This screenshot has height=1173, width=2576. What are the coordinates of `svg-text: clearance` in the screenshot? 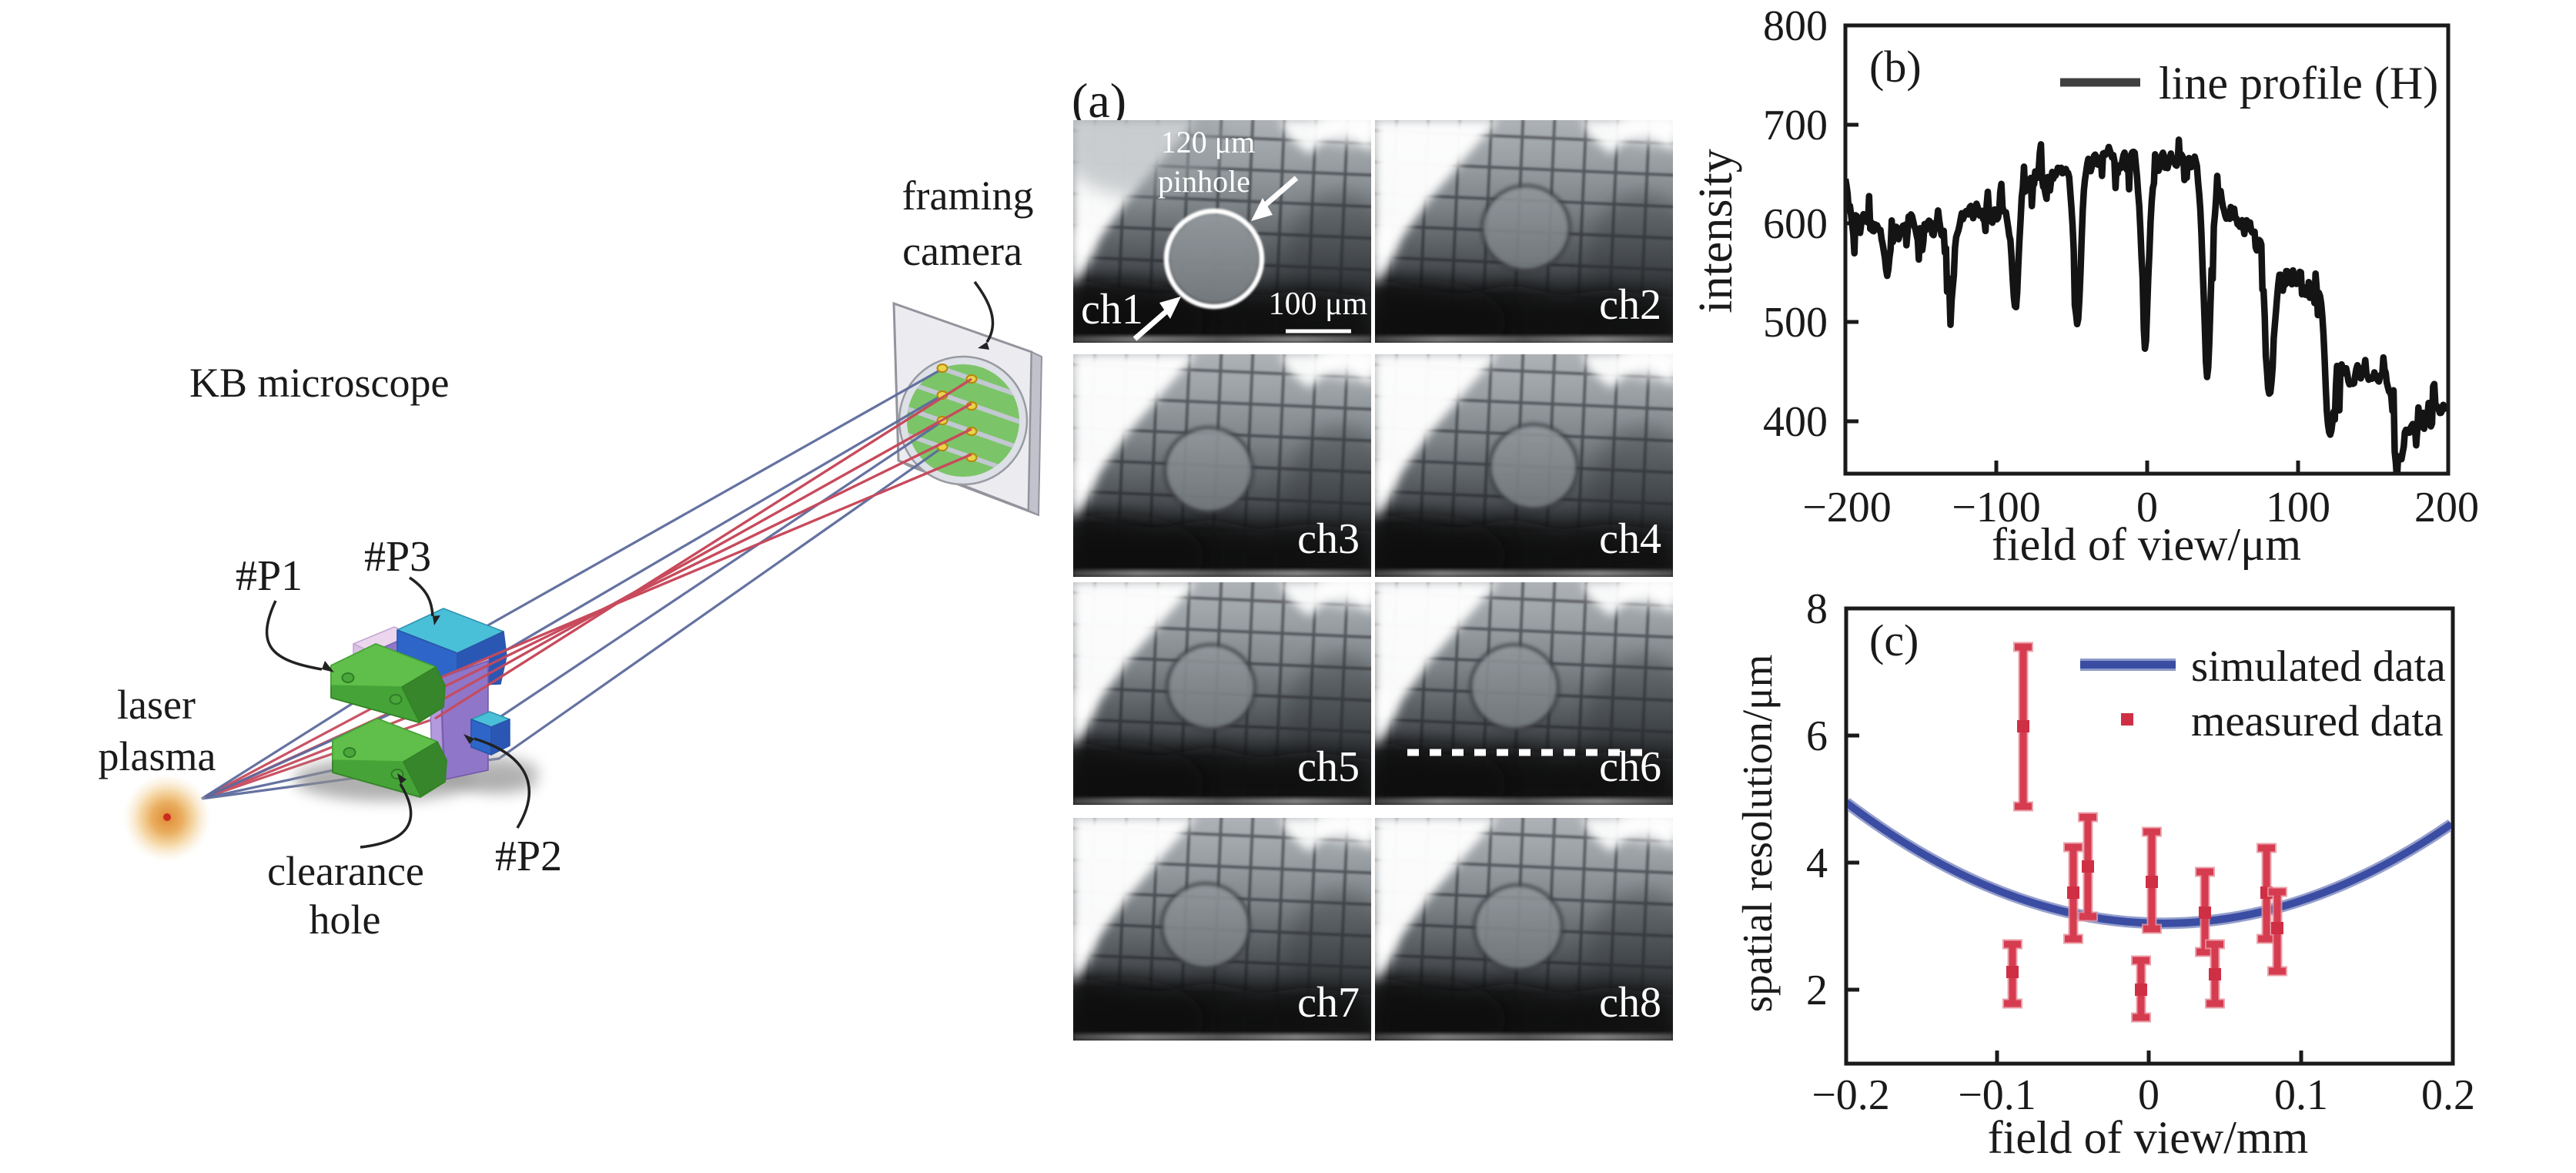 It's located at (346, 871).